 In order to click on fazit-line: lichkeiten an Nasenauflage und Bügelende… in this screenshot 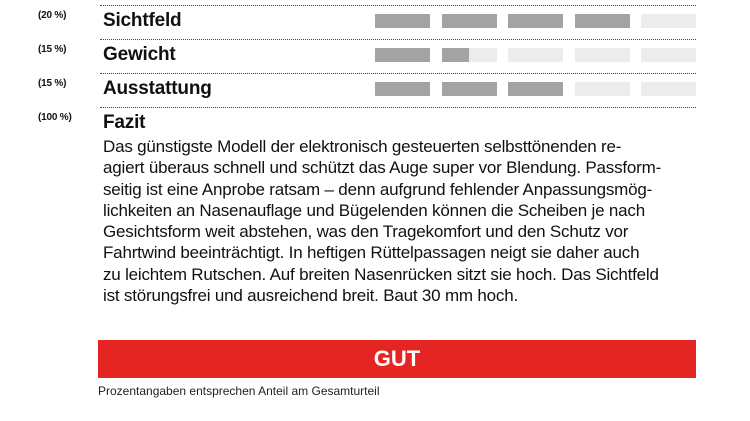, I will do `click(374, 210)`.